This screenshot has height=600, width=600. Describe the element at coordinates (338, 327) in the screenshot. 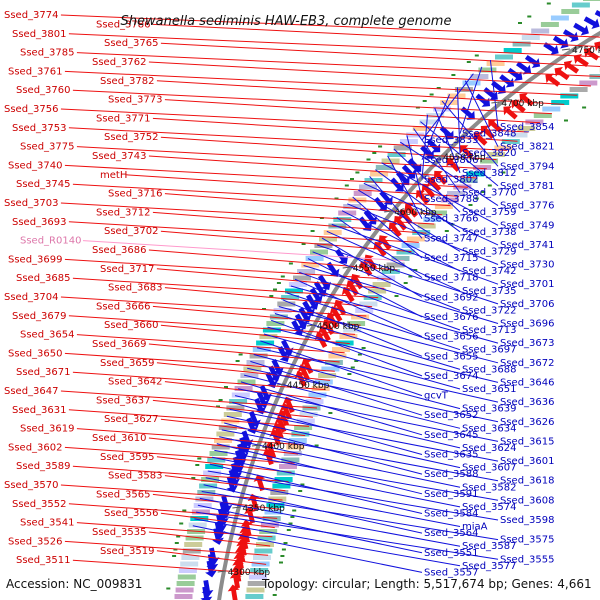

I see `kbp-label: 4500 kbp` at that location.